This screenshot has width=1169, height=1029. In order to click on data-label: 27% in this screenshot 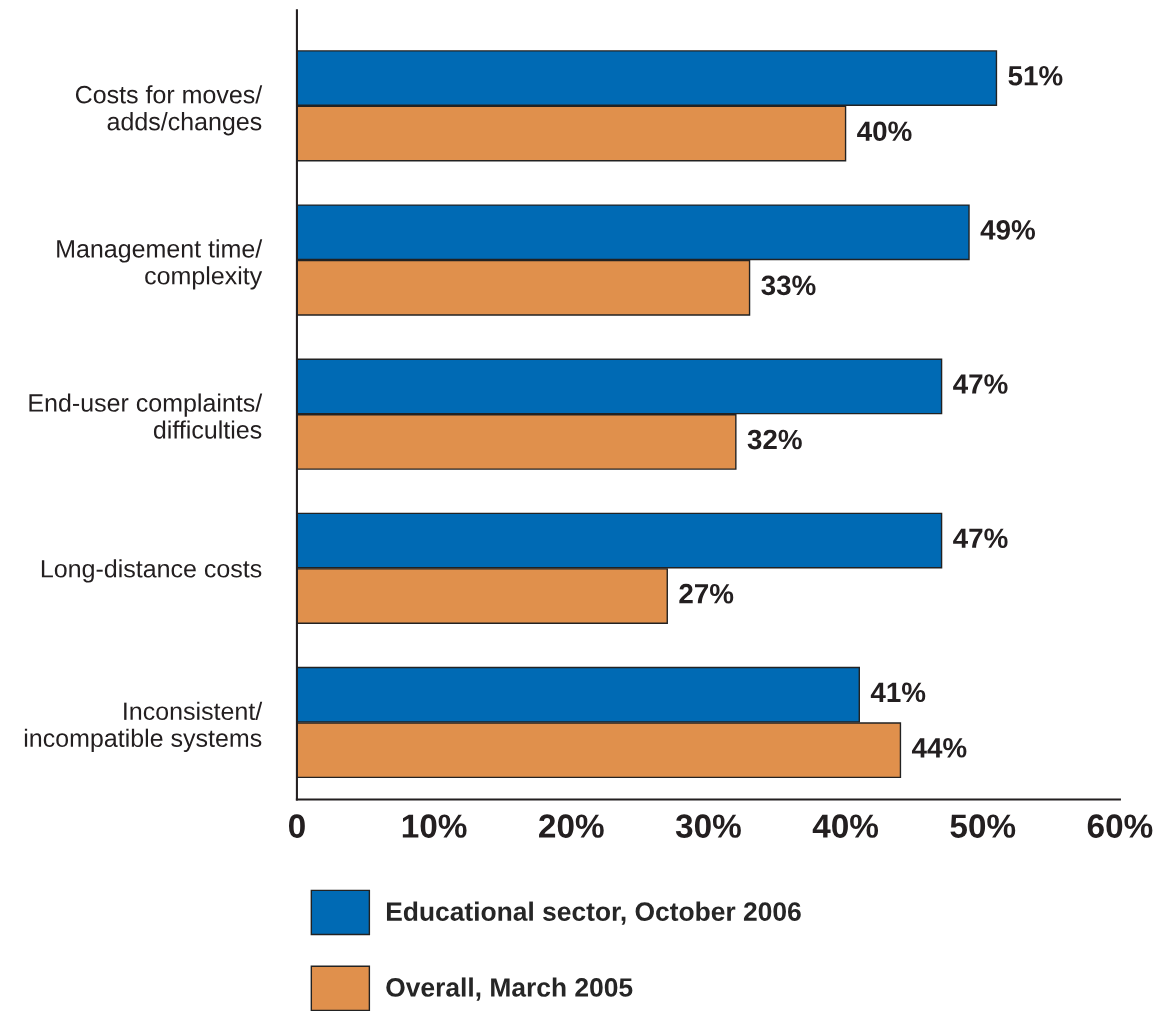, I will do `click(706, 593)`.